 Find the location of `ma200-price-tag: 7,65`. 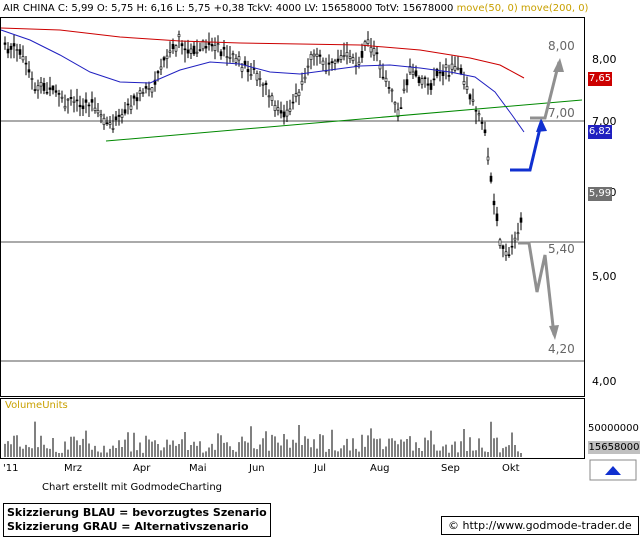

ma200-price-tag: 7,65 is located at coordinates (600, 79).